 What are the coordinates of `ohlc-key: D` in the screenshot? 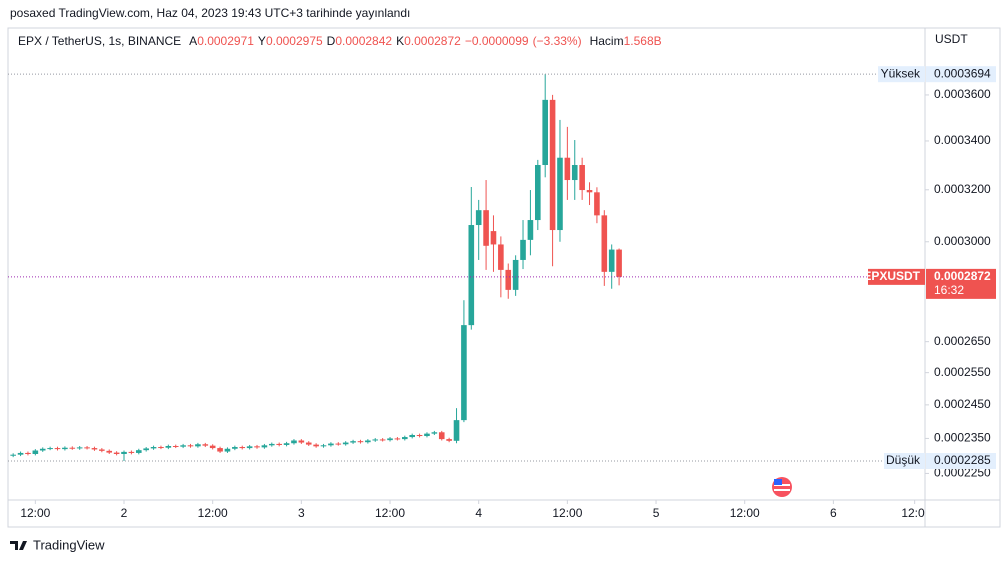 It's located at (331, 41).